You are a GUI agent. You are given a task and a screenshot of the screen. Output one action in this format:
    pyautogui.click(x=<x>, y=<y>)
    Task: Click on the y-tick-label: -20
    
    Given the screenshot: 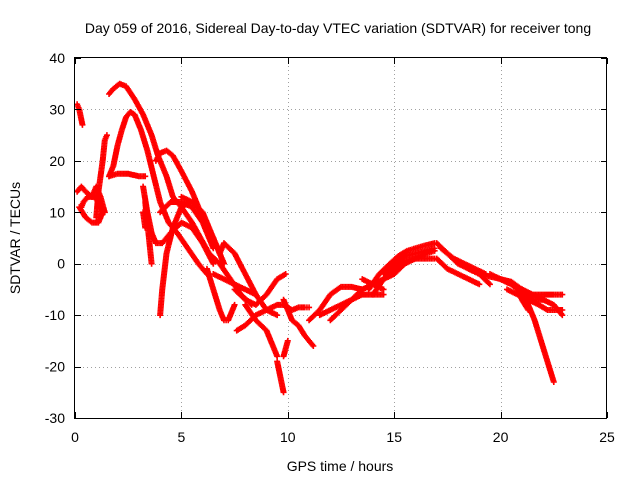 What is the action you would take?
    pyautogui.click(x=55, y=367)
    